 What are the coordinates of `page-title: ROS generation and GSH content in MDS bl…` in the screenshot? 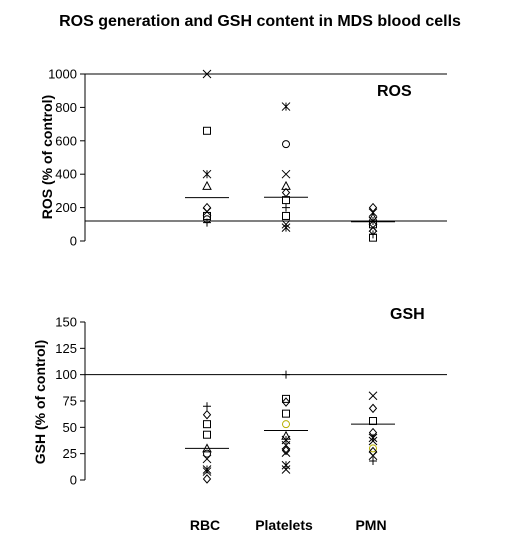 It's located at (260, 21).